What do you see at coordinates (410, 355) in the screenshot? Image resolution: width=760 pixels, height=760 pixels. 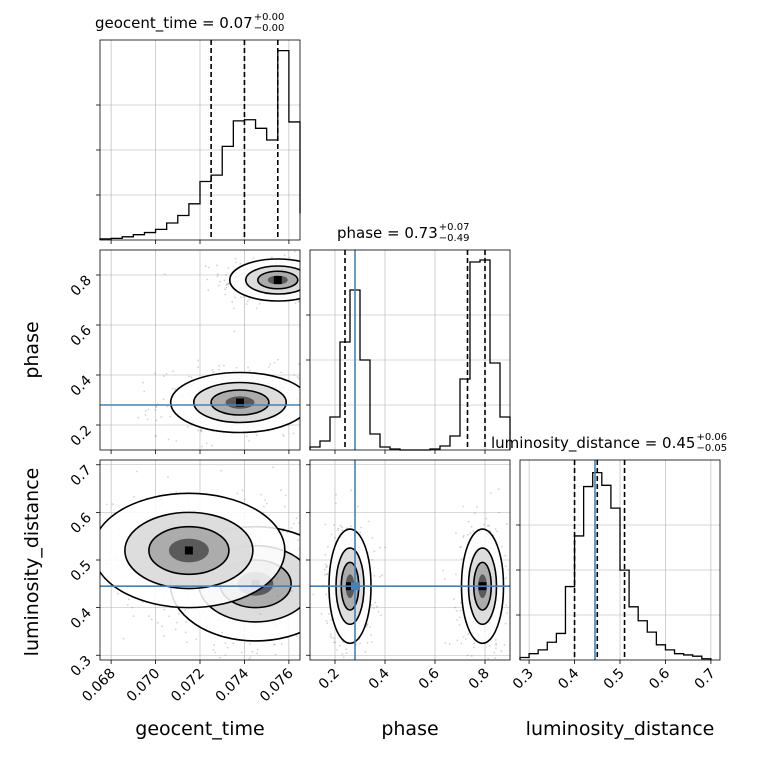 I see `histogram-phase` at bounding box center [410, 355].